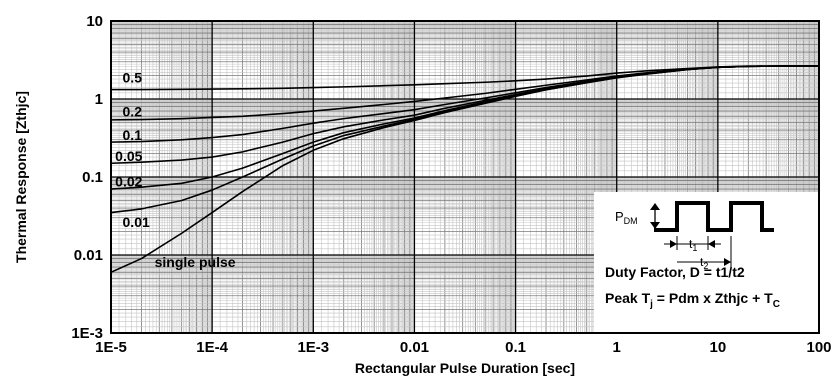 Image resolution: width=838 pixels, height=383 pixels. Describe the element at coordinates (175, 170) in the screenshot. I see `curve-labels: 0.5 0.2 0.1 0.05 0.02 0.01 single pulse` at that location.